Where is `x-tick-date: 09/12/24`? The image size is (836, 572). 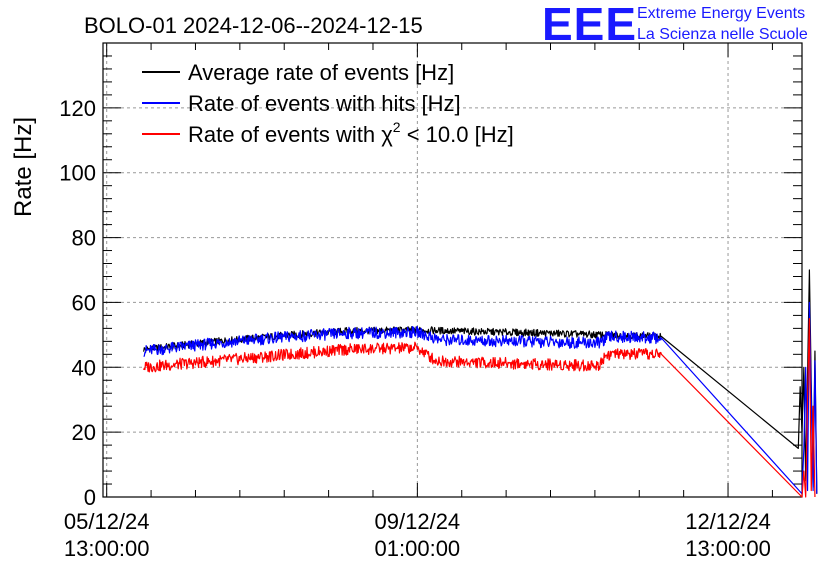
x-tick-date: 09/12/24 is located at coordinates (418, 521).